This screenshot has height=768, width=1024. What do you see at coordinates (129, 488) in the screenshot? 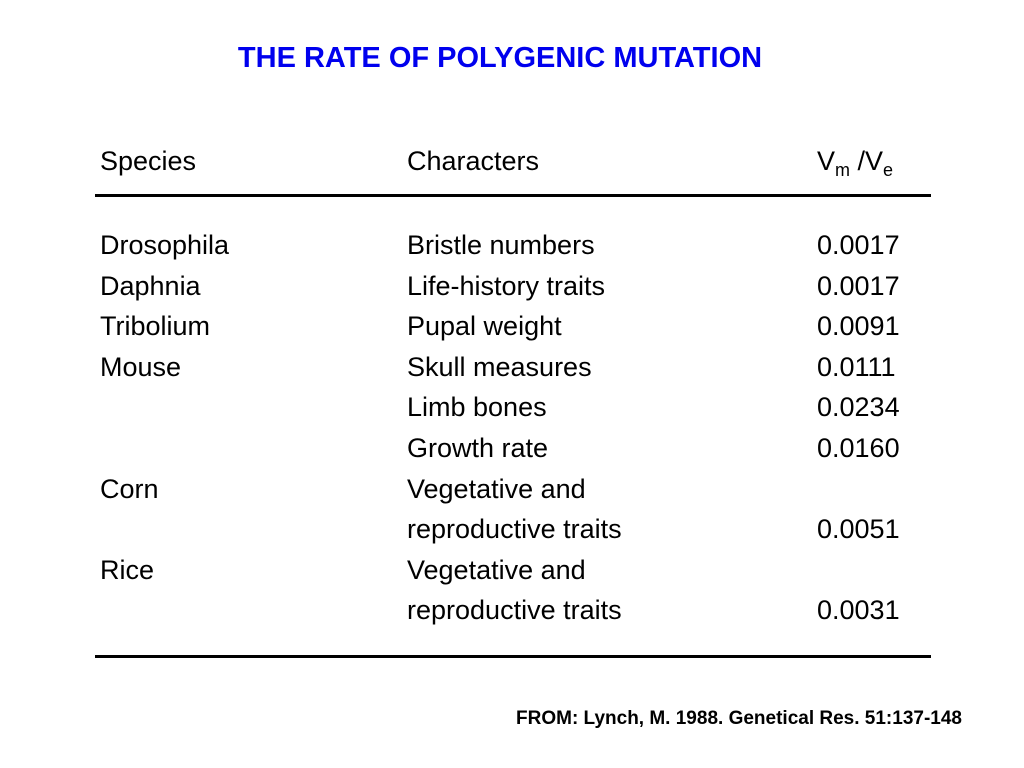
I see `species-cell: Corn` at bounding box center [129, 488].